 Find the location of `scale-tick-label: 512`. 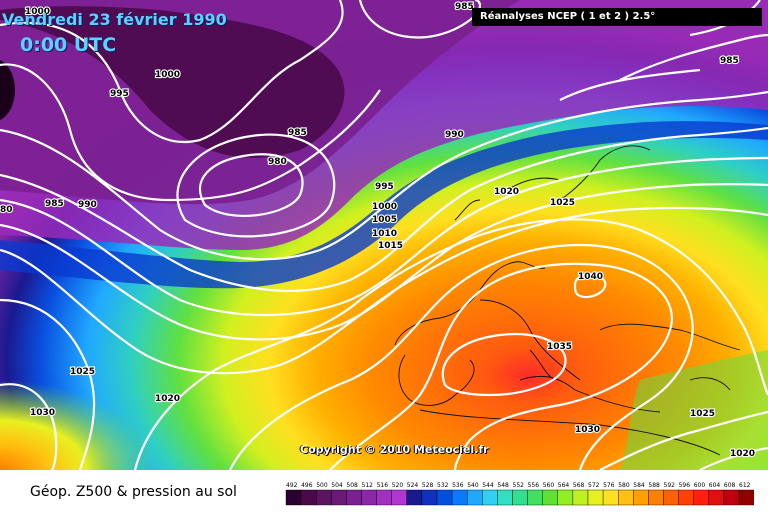

scale-tick-label: 512 is located at coordinates (368, 485).